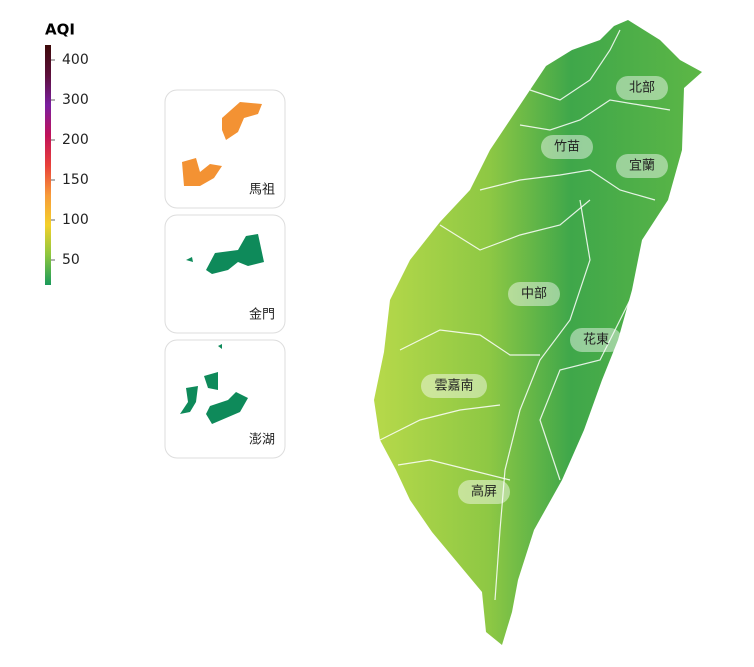 The image size is (754, 667). I want to click on inset-label: 馬祖, so click(262, 190).